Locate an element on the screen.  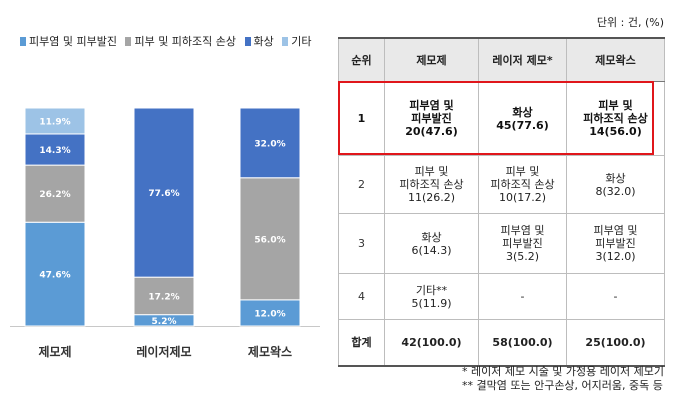
legend-label: 화상 is located at coordinates (263, 41).